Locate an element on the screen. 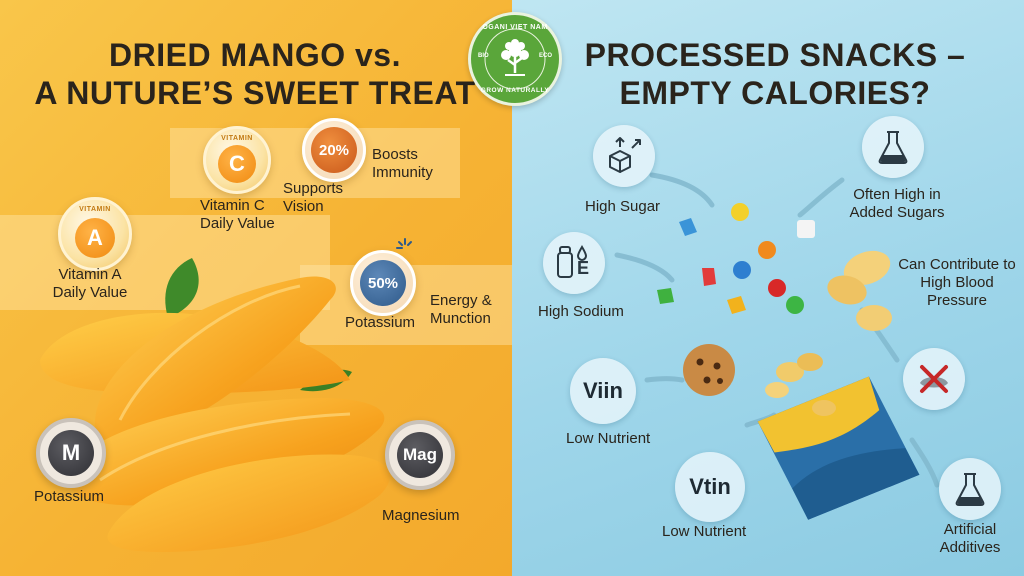  beaker-icon is located at coordinates (970, 489).